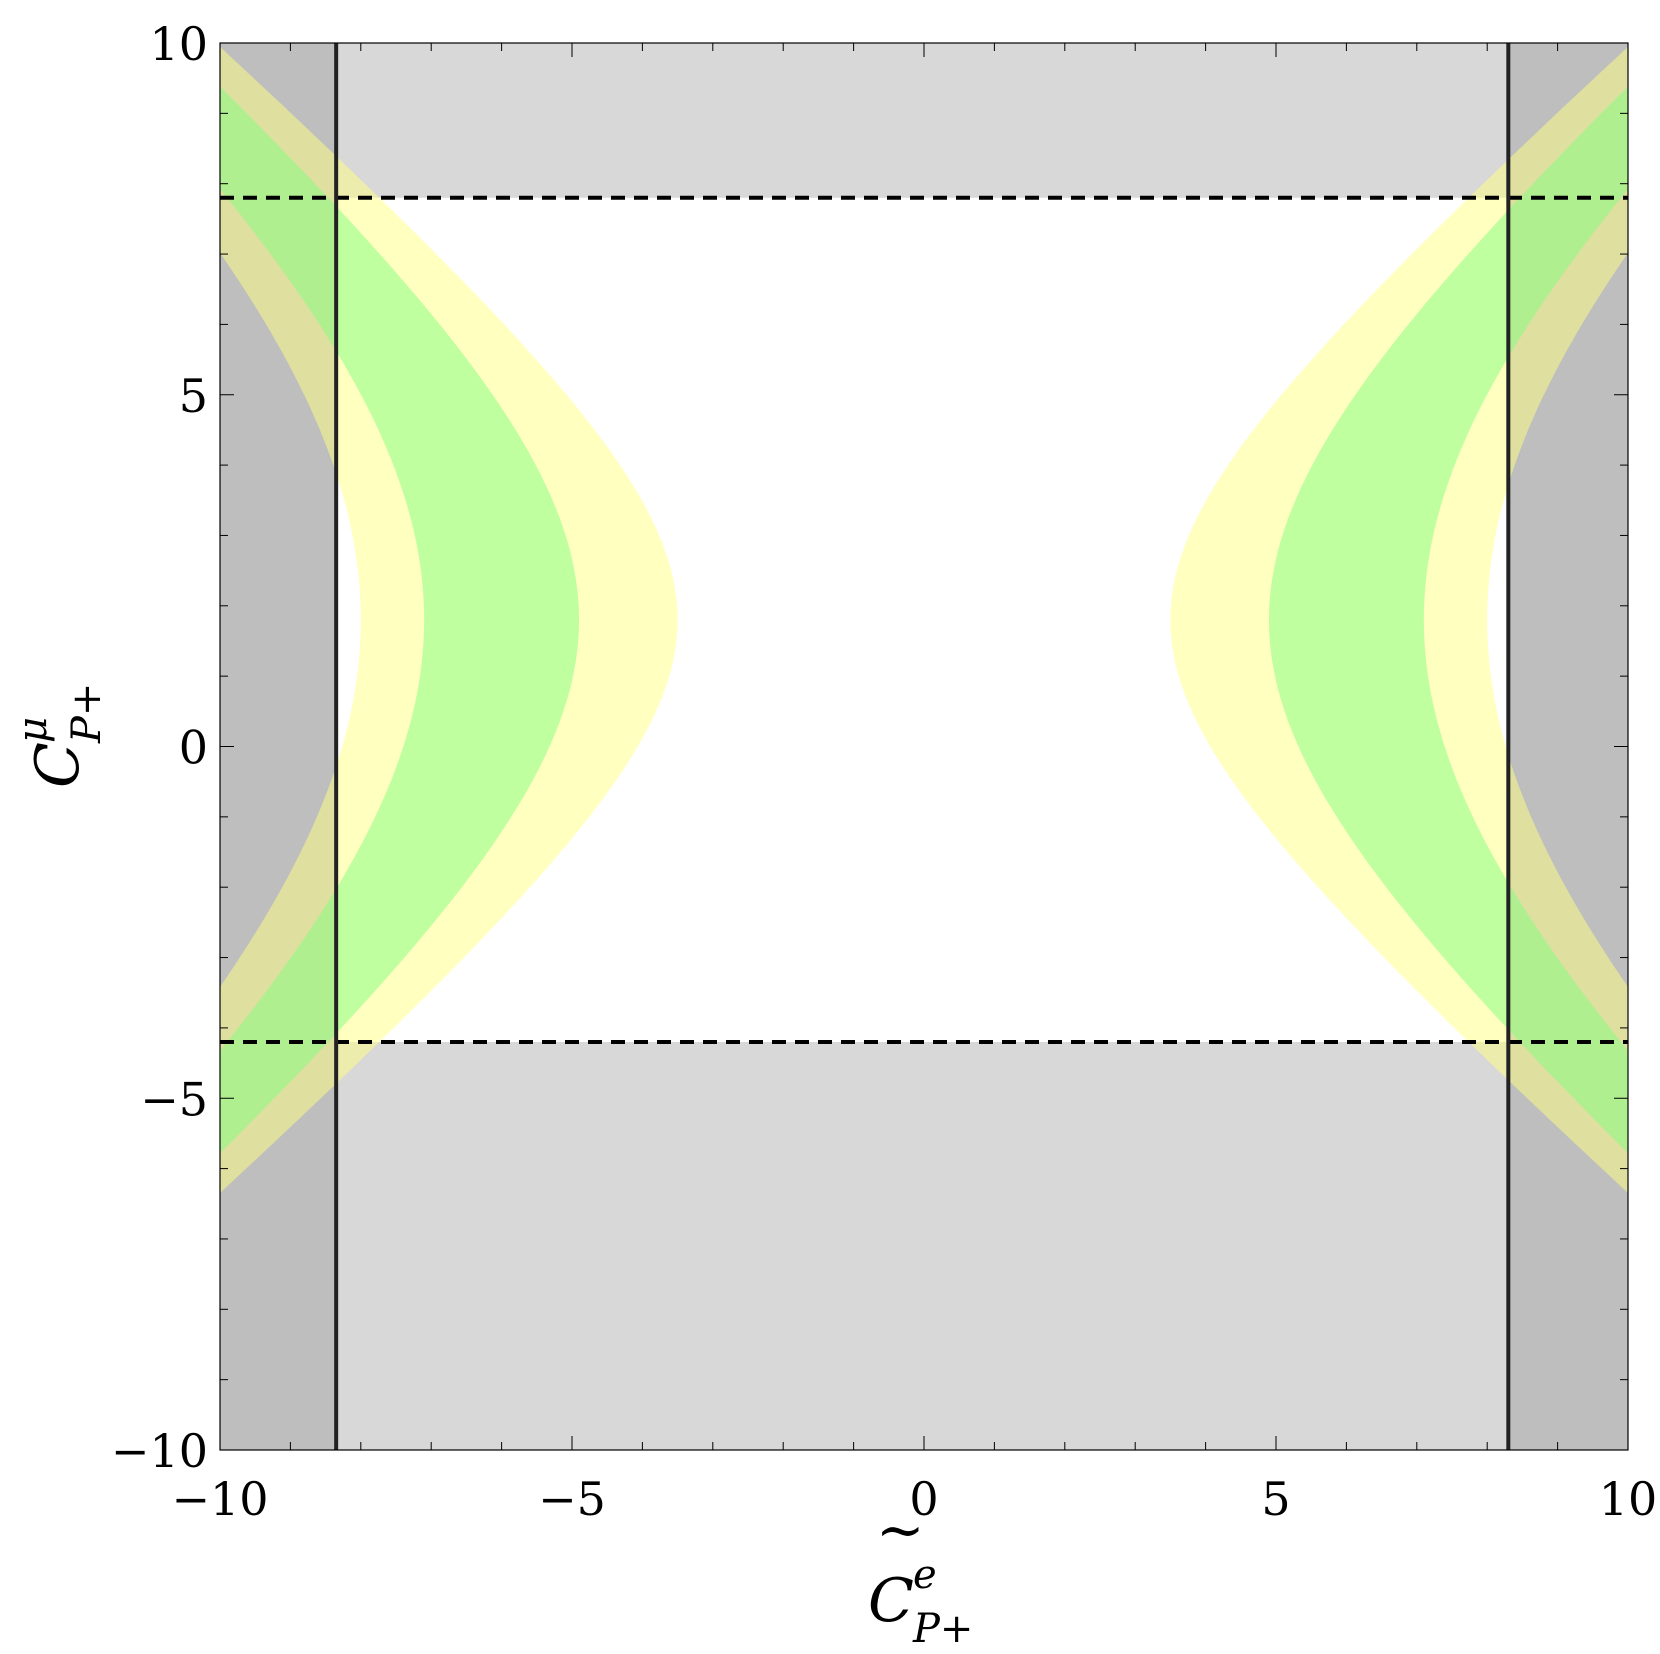 The height and width of the screenshot is (1654, 1660). I want to click on x-tick-label: 5, so click(1275, 1499).